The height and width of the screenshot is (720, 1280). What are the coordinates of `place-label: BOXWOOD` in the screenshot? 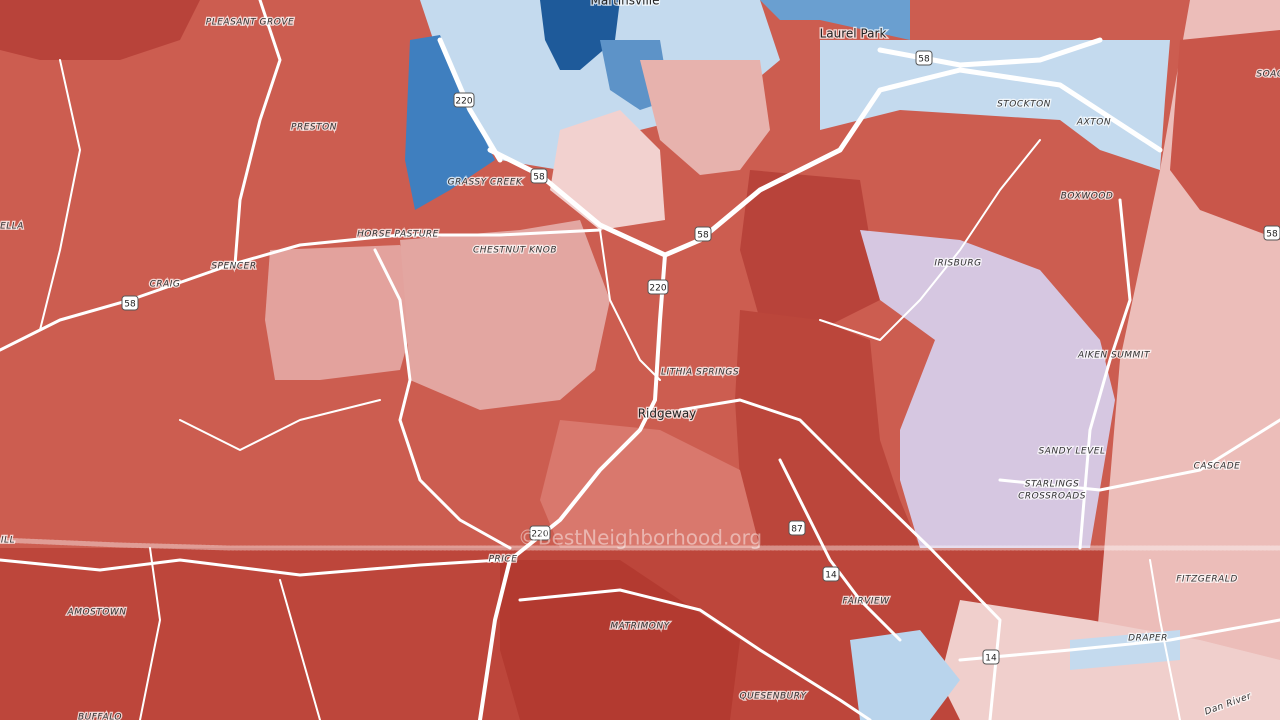 It's located at (1087, 197).